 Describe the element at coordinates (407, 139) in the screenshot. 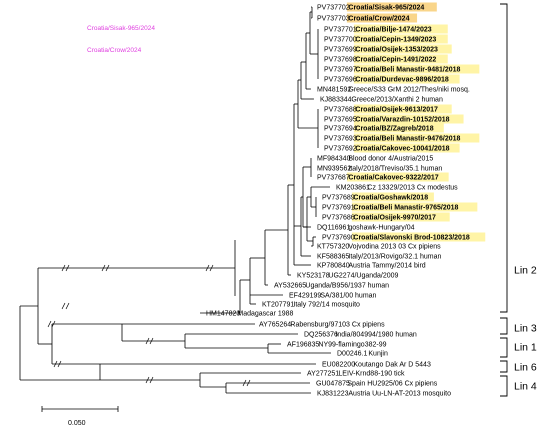

I see `tip-name: Croatia/Beli Manastir-9476/2018` at that location.